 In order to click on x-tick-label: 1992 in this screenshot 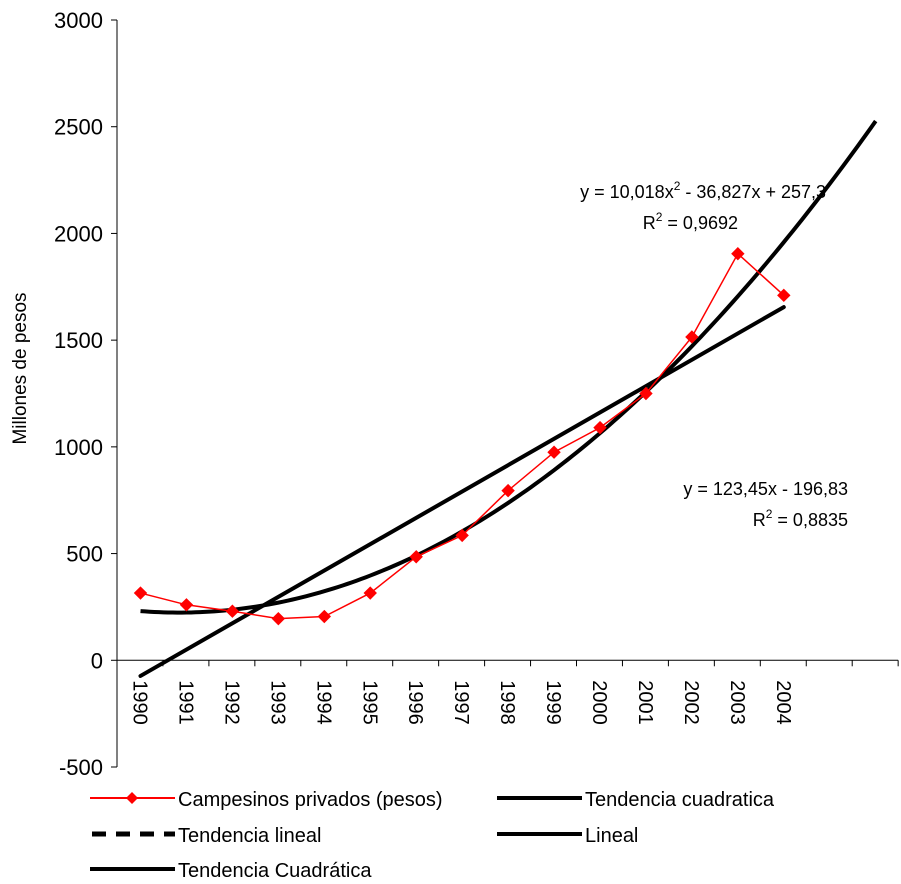, I will do `click(231, 702)`.